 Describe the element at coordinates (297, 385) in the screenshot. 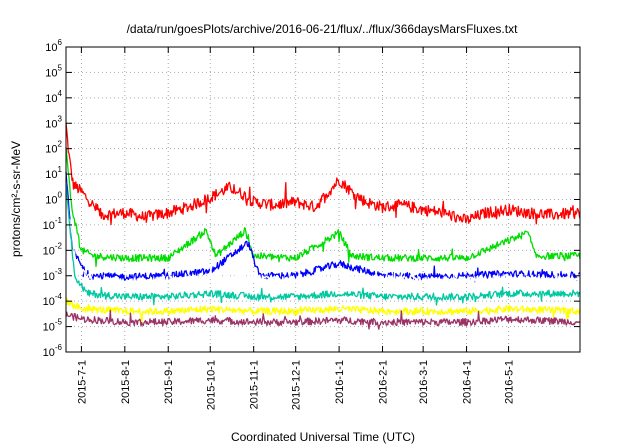

I see `x-tick-label: 2015-12-1` at that location.